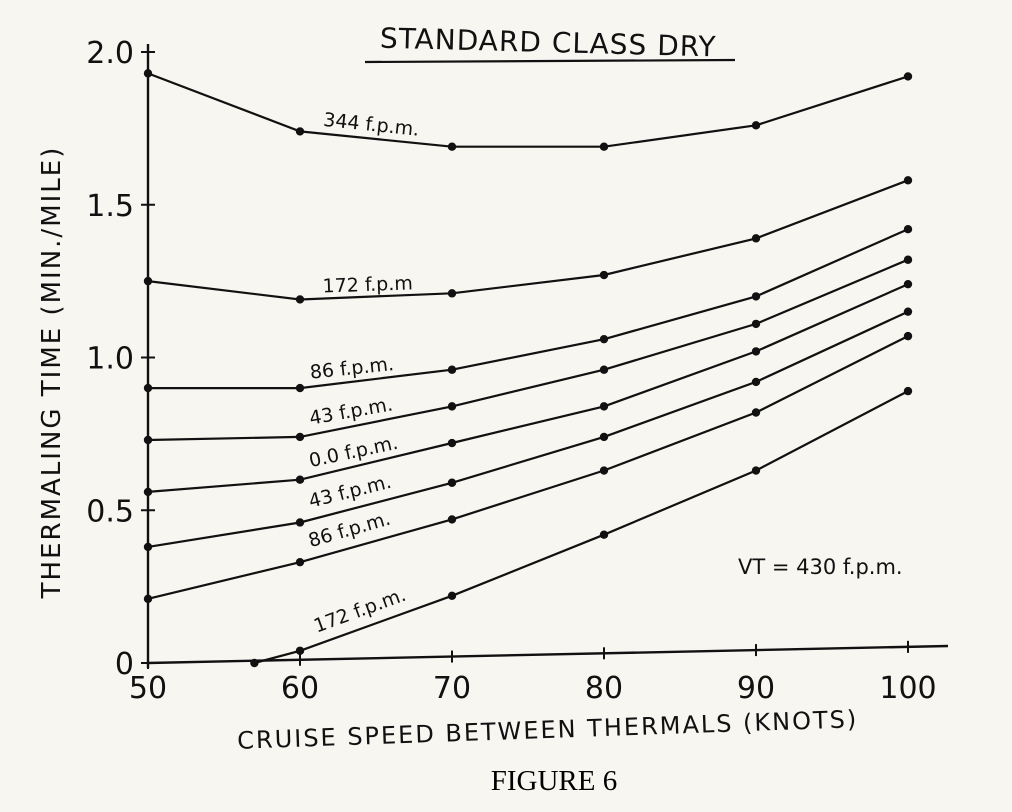 The image size is (1012, 812). What do you see at coordinates (452, 688) in the screenshot?
I see `x-tick-label: 70` at bounding box center [452, 688].